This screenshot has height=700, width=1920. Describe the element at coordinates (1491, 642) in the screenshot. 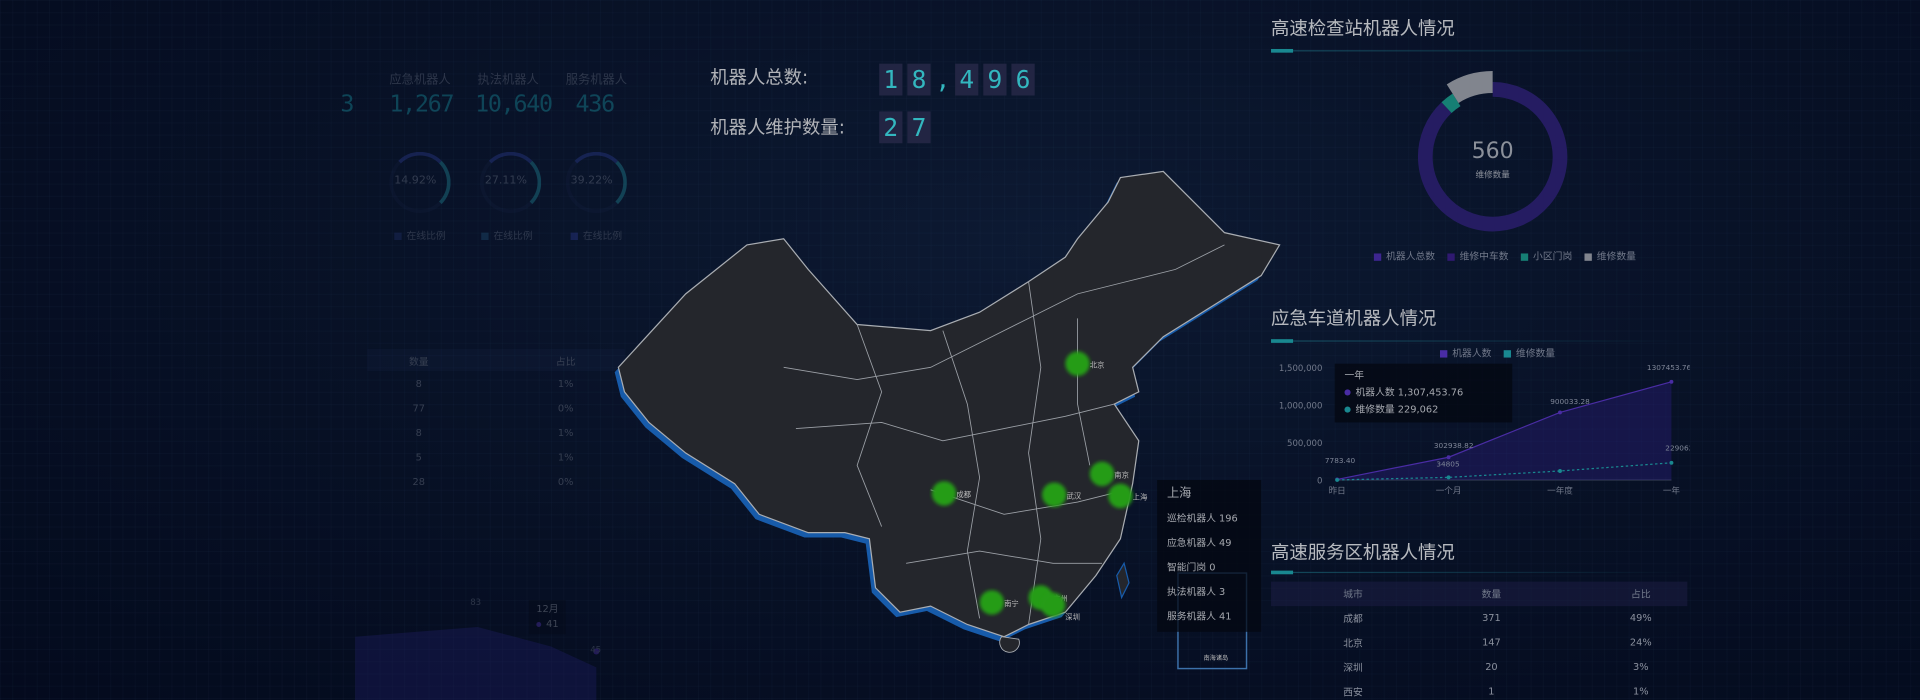

I see `table-cell: 147` at that location.